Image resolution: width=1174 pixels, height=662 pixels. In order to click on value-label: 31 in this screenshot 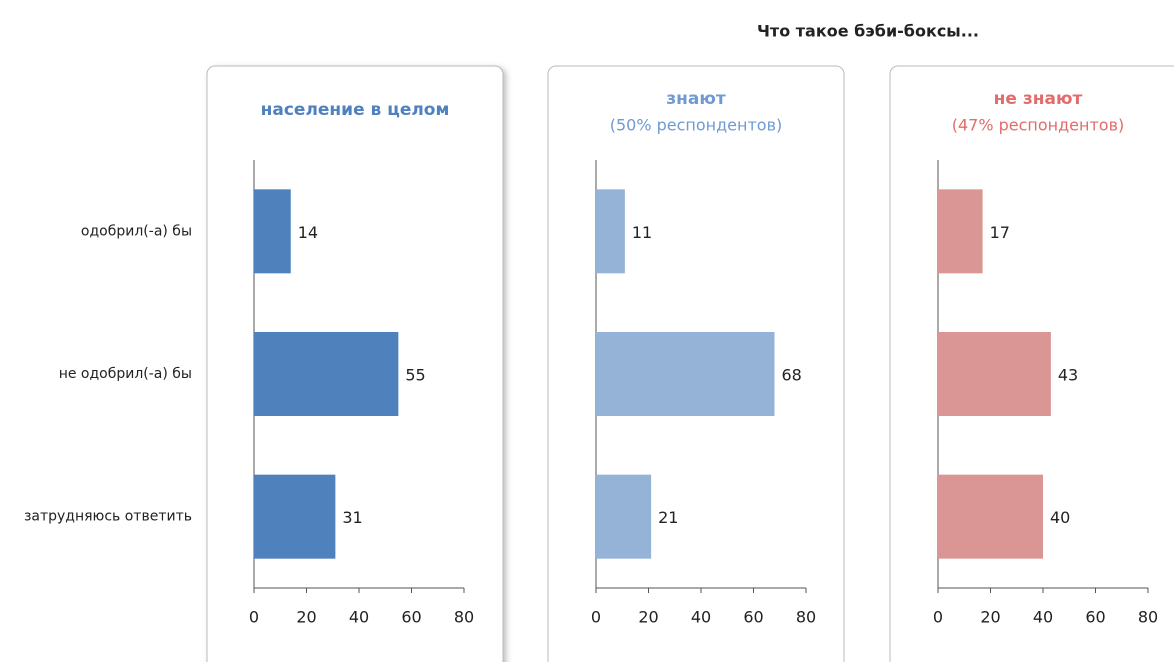, I will do `click(352, 517)`.